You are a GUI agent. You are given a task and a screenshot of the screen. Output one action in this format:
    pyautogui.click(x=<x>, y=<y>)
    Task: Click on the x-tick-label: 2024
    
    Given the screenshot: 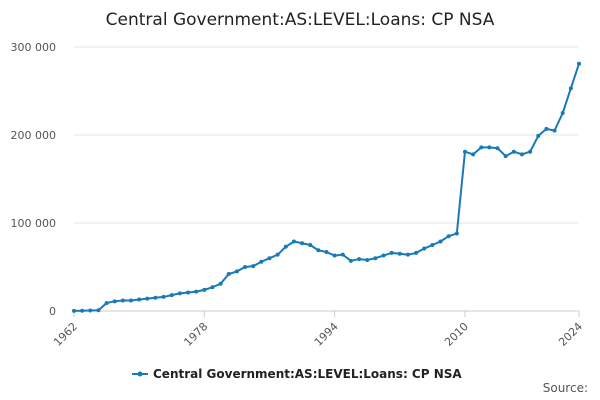 What is the action you would take?
    pyautogui.click(x=570, y=334)
    